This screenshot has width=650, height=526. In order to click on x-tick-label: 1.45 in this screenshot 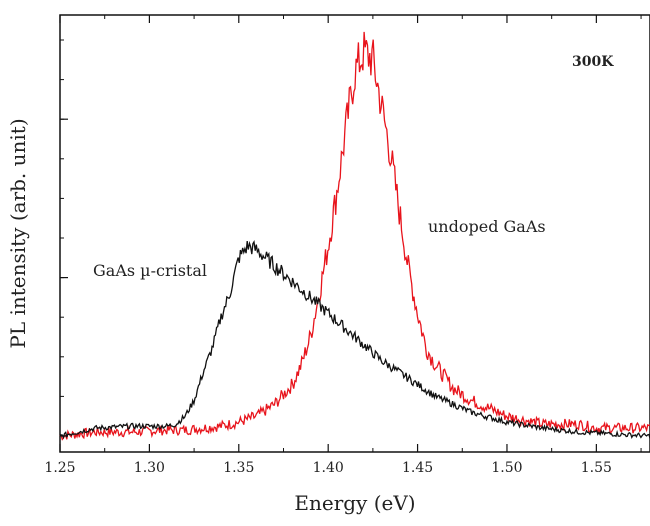, I will do `click(417, 468)`.